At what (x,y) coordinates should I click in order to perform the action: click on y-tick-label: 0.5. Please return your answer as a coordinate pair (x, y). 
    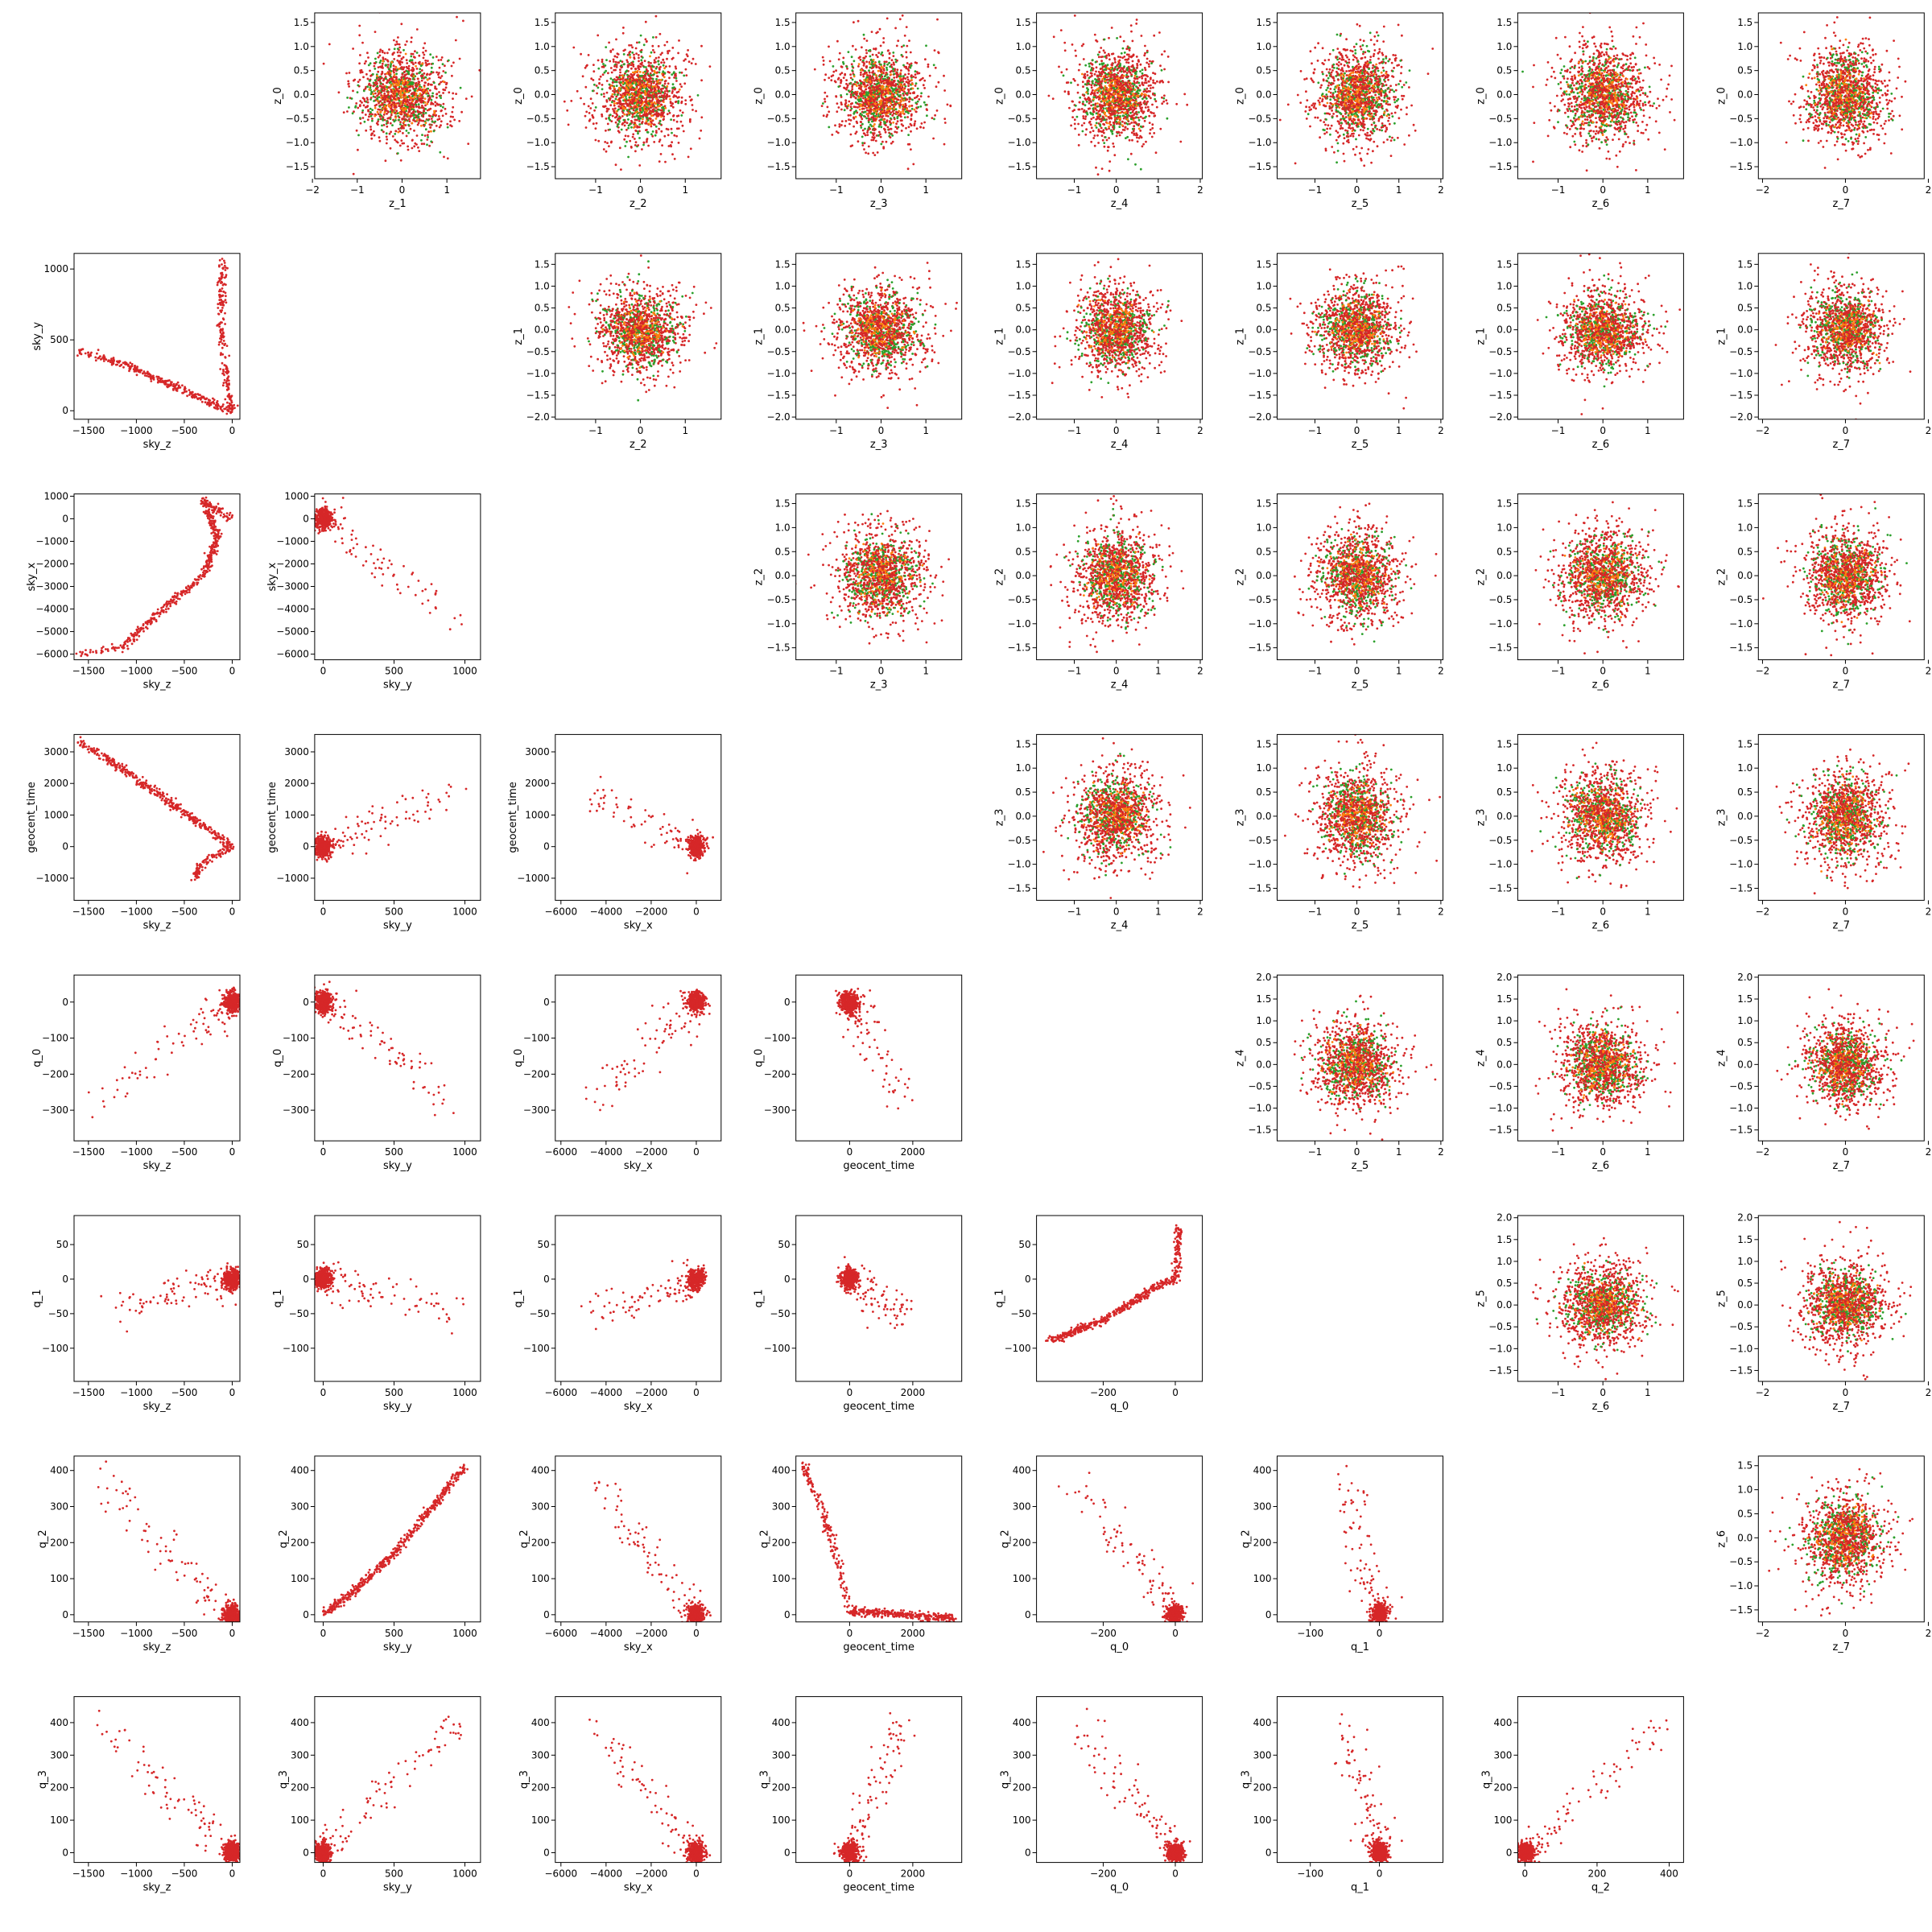
    Looking at the image, I should click on (783, 70).